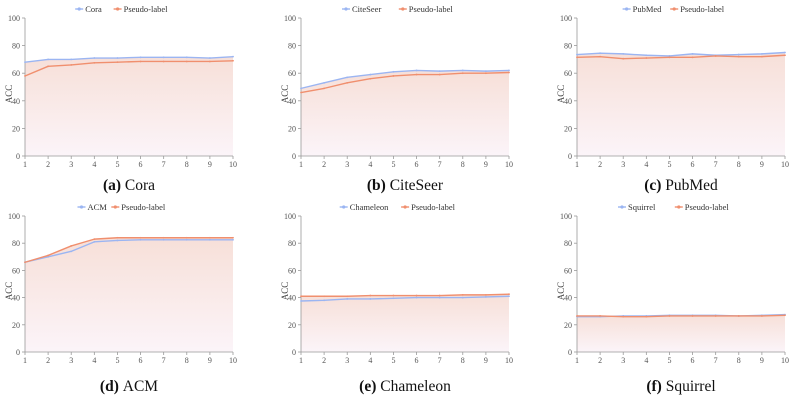 The width and height of the screenshot is (803, 405). What do you see at coordinates (648, 9) in the screenshot?
I see `legend-label: PubMed` at bounding box center [648, 9].